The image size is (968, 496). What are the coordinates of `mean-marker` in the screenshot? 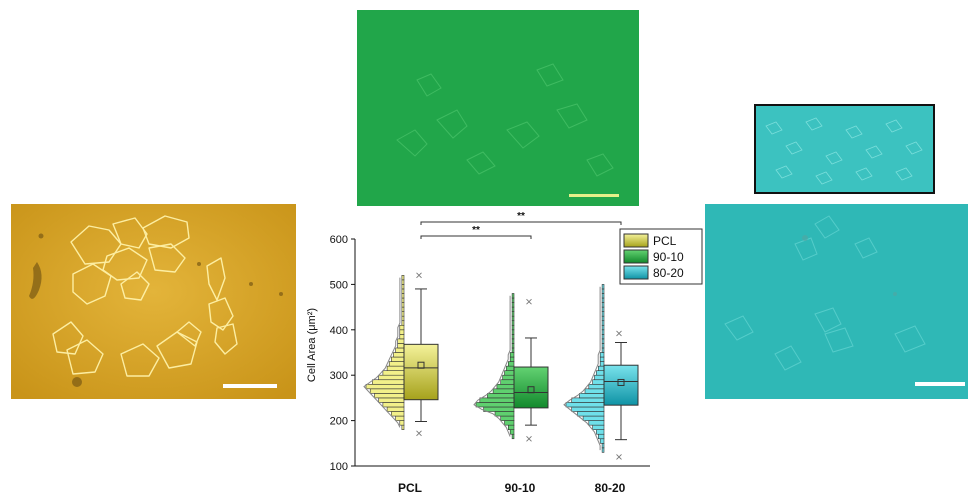 It's located at (421, 365).